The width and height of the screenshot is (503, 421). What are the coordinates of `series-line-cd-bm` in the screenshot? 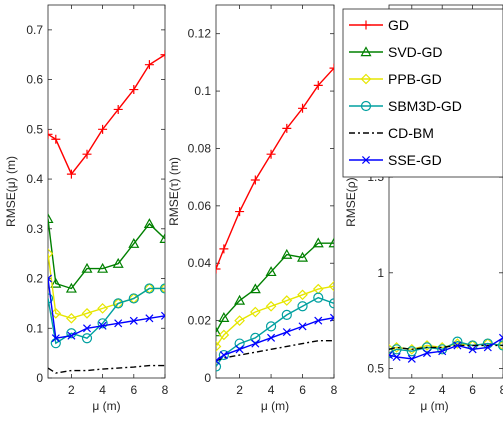 It's located at (106, 369).